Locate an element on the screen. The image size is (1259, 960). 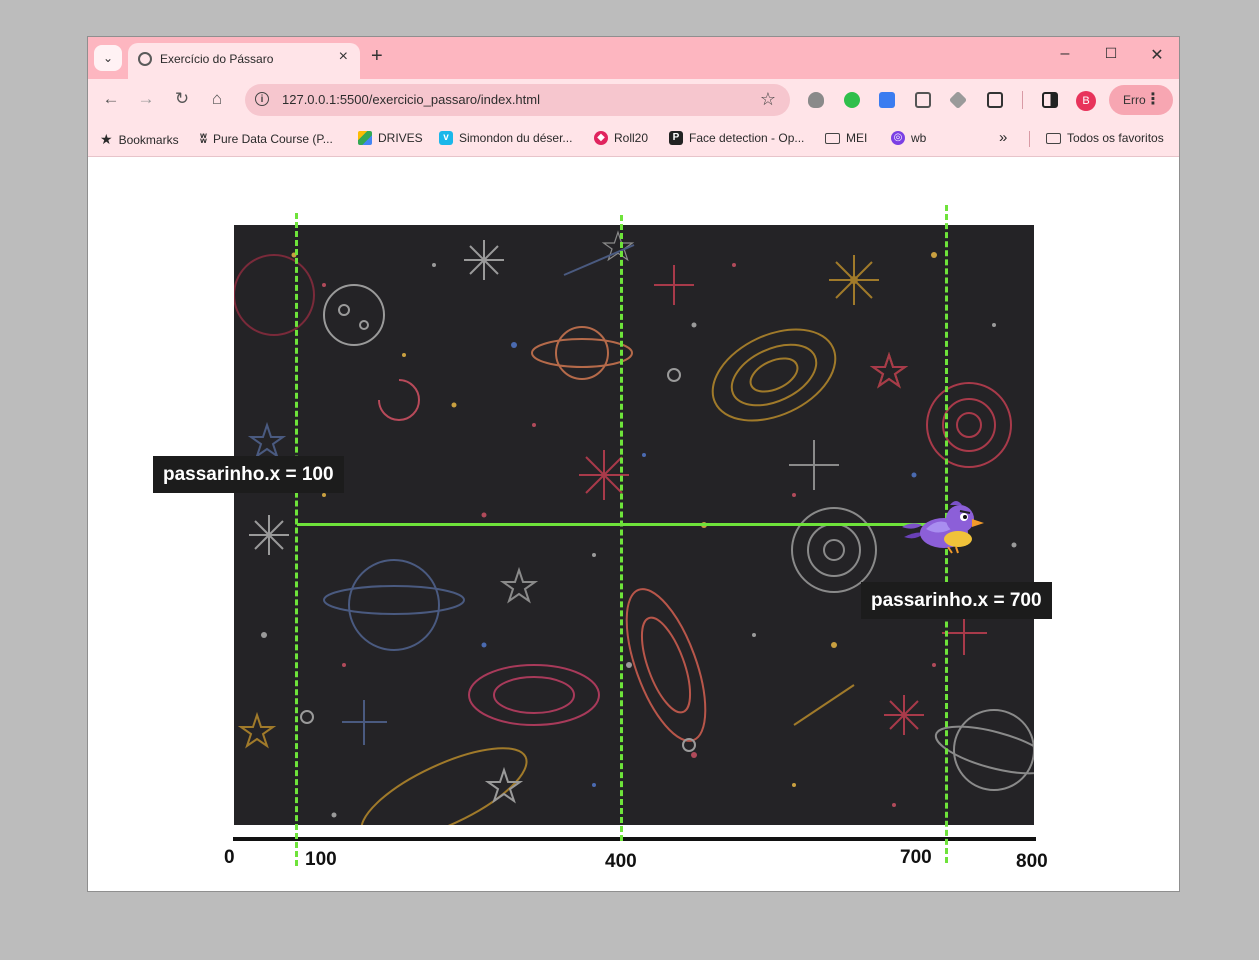
extensions-puzzle-icon is located at coordinates (995, 100).